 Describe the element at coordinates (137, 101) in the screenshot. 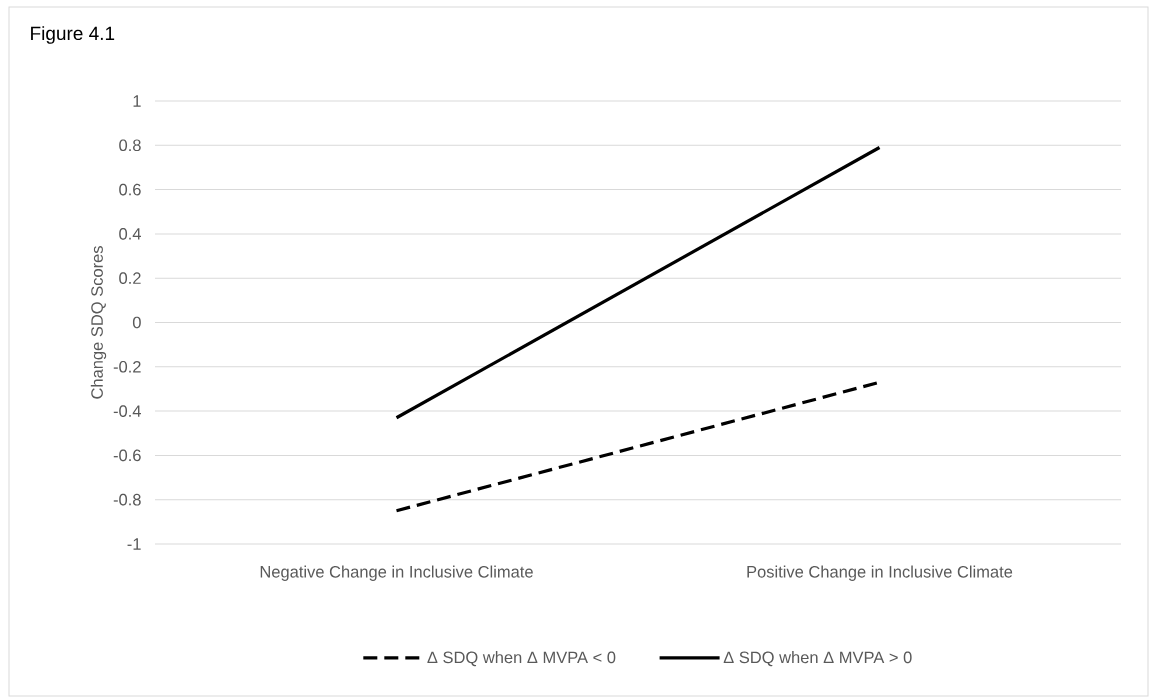

I see `y-tick-label: 1` at that location.